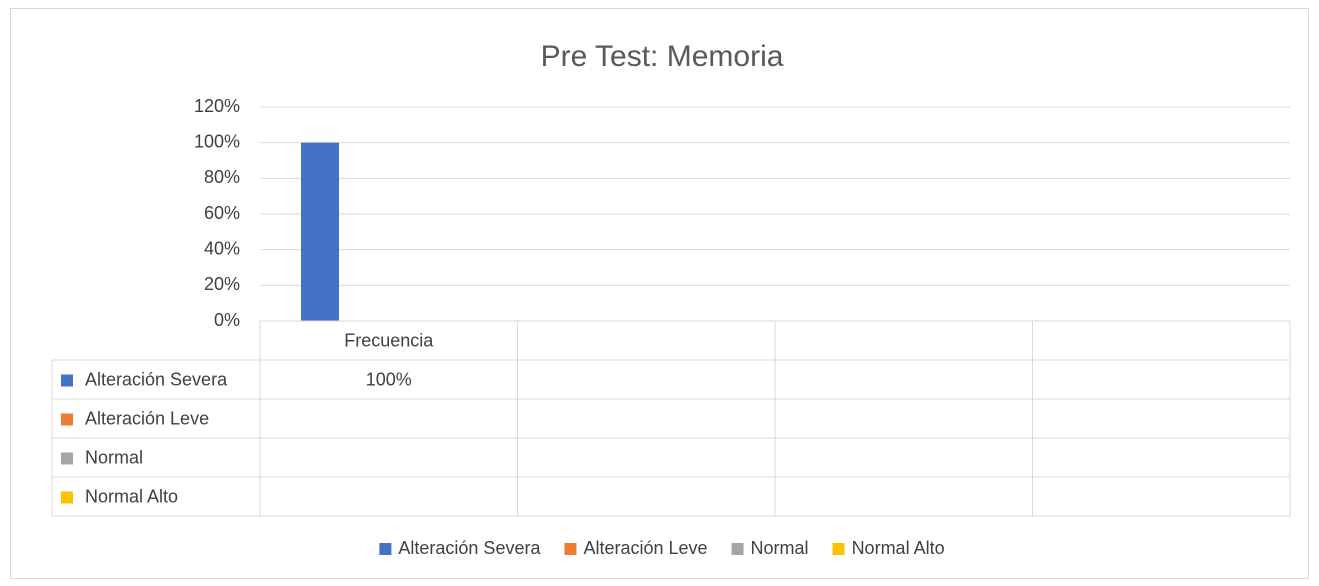 This screenshot has width=1319, height=586. I want to click on y-tick-label: 120%, so click(217, 106).